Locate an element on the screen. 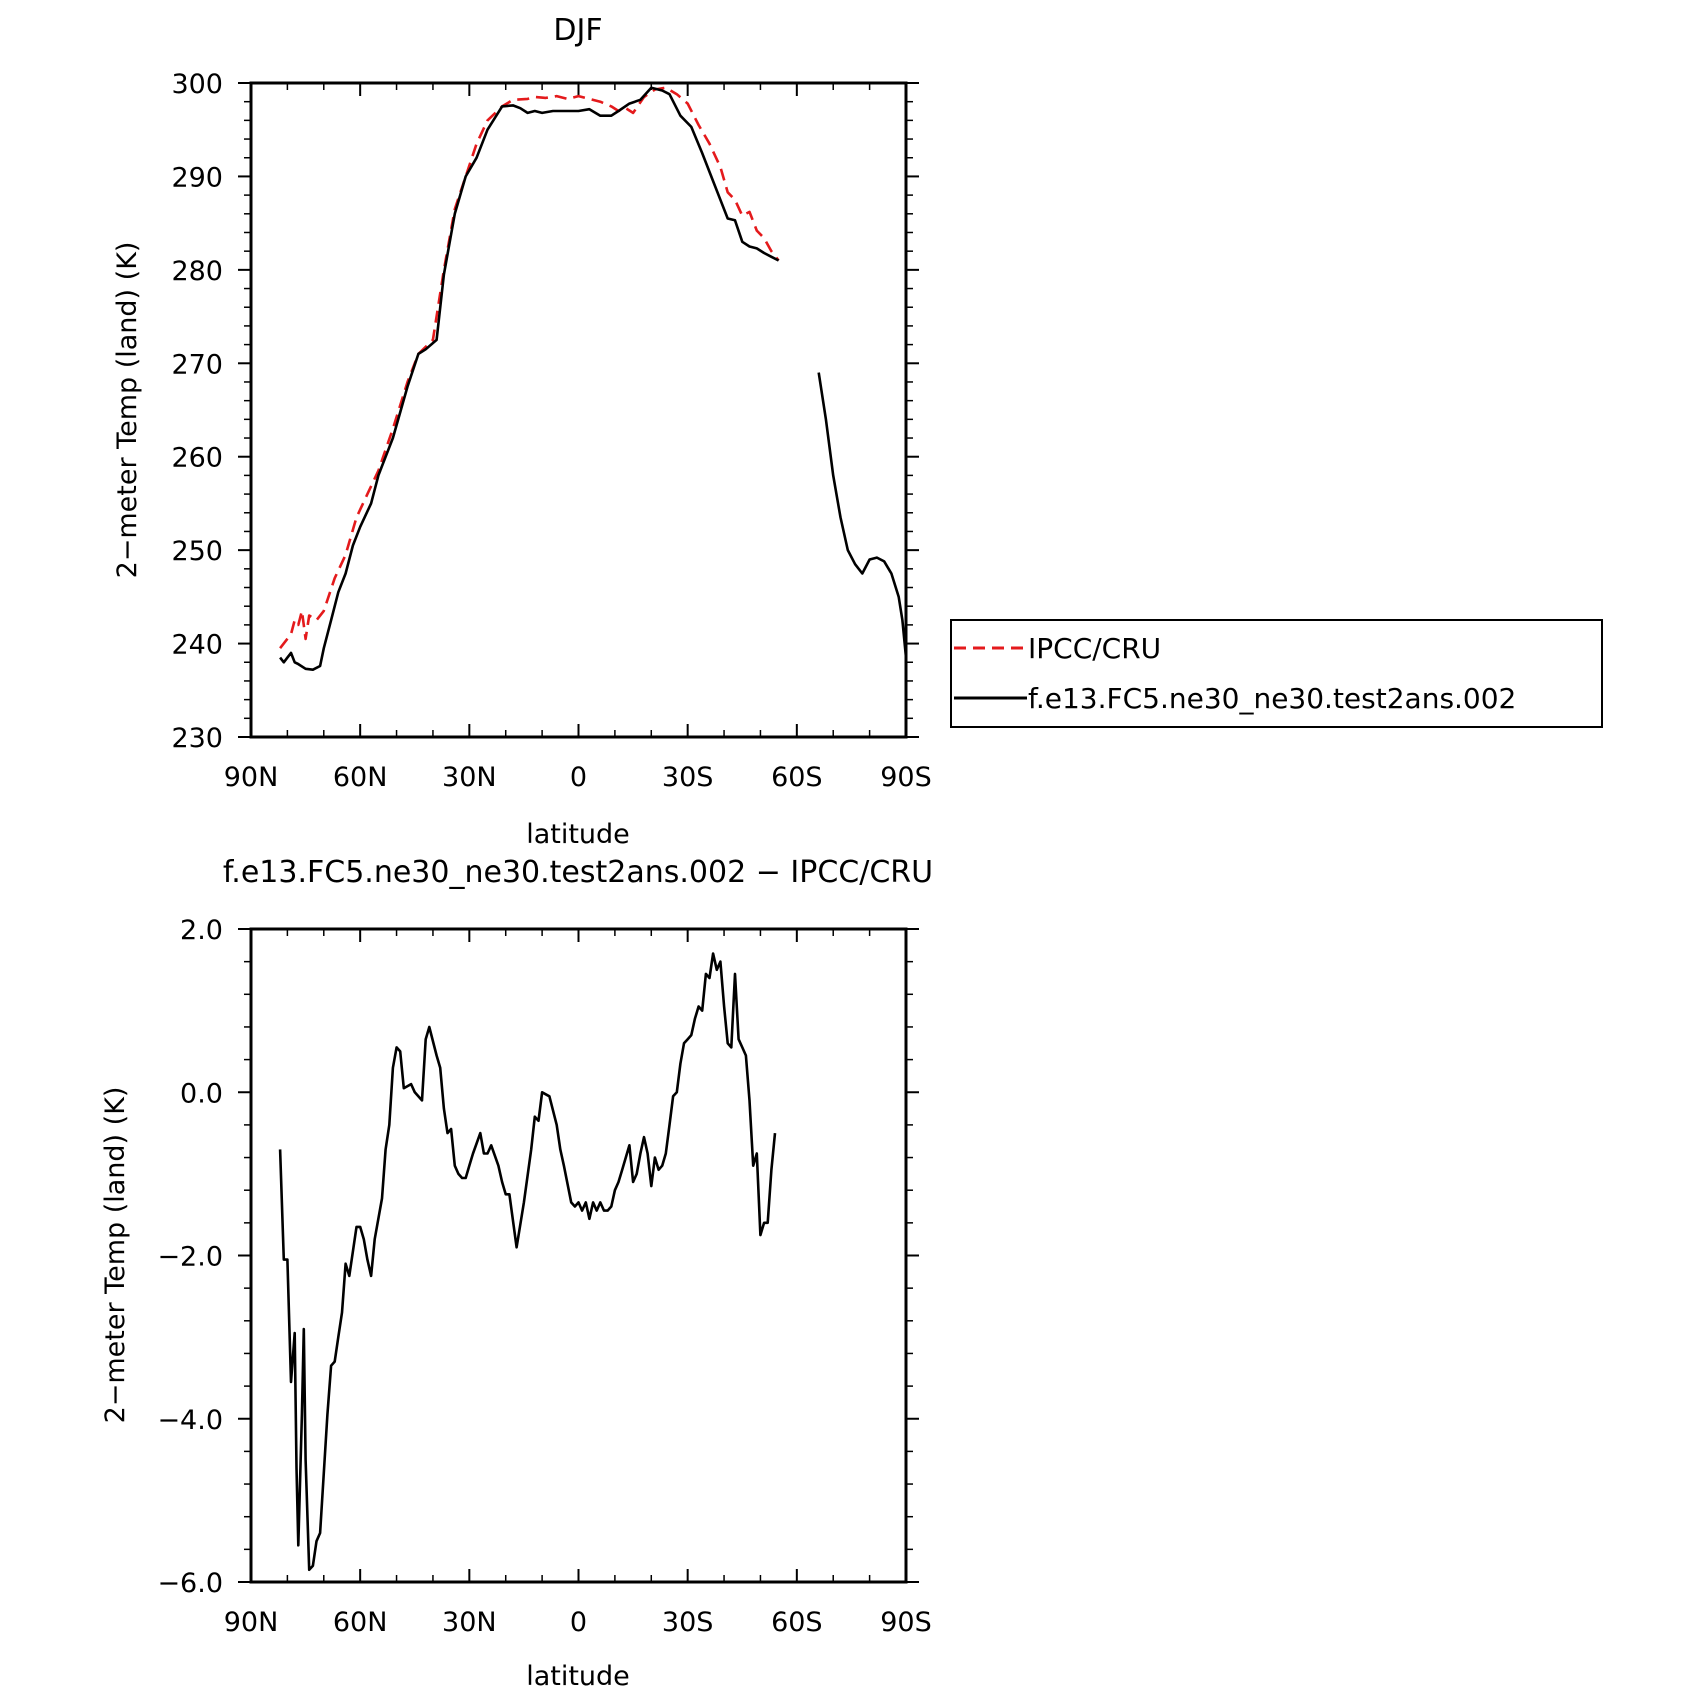  y-tick-label: −6.0 is located at coordinates (190, 1583).